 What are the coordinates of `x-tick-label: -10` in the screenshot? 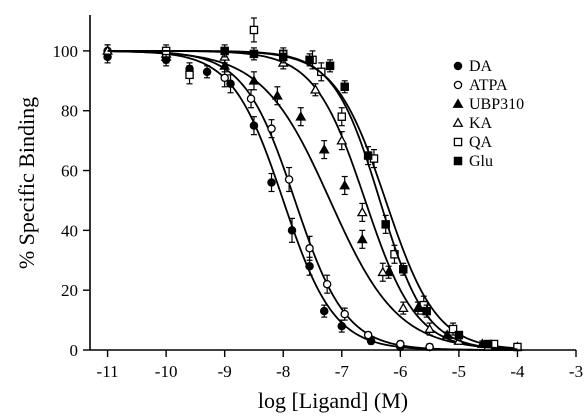 It's located at (166, 371).